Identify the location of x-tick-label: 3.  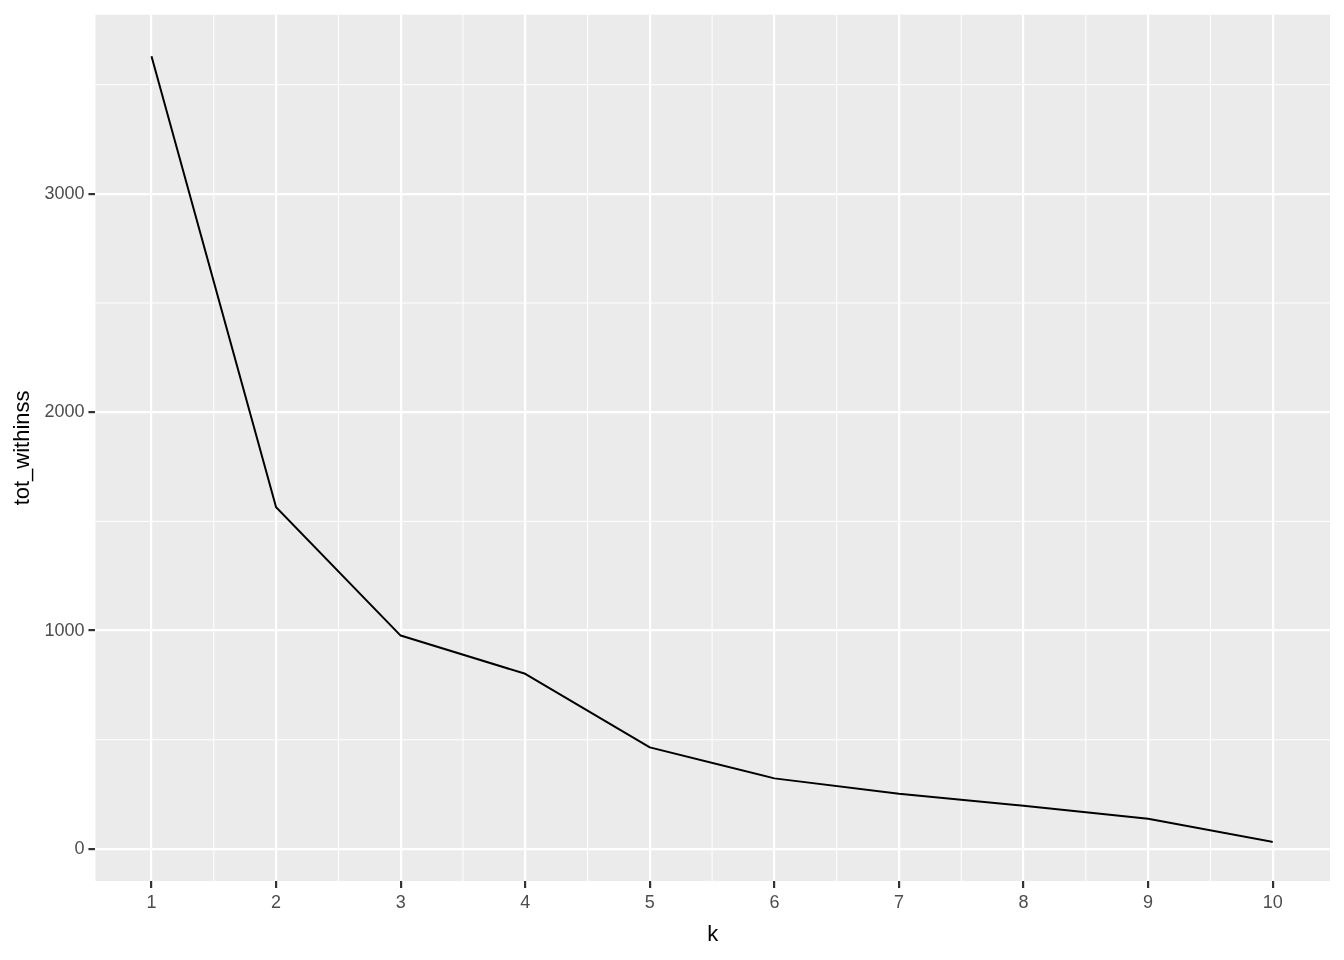
(400, 901).